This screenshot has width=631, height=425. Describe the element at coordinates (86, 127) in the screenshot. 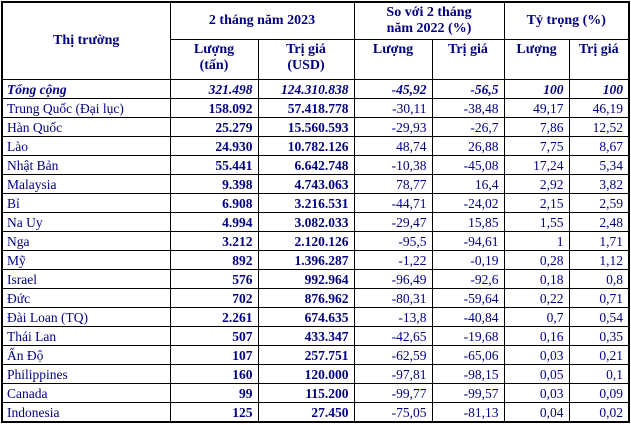

I see `market-name-cell: Hàn Quốc` at that location.